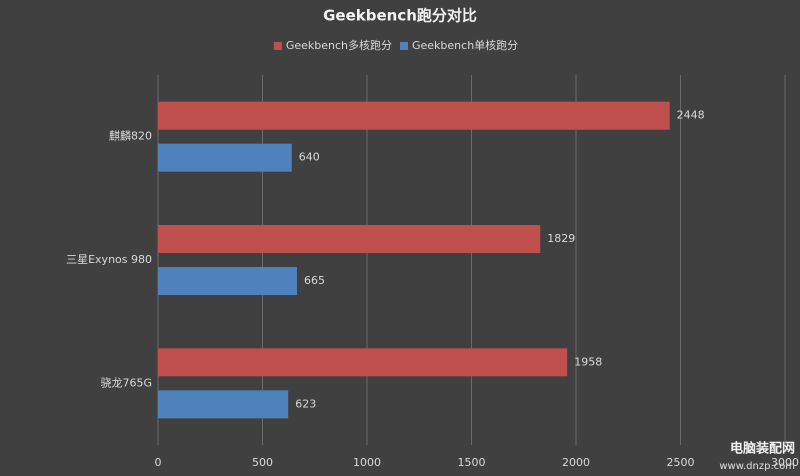  What do you see at coordinates (561, 238) in the screenshot?
I see `value-label: 1829` at bounding box center [561, 238].